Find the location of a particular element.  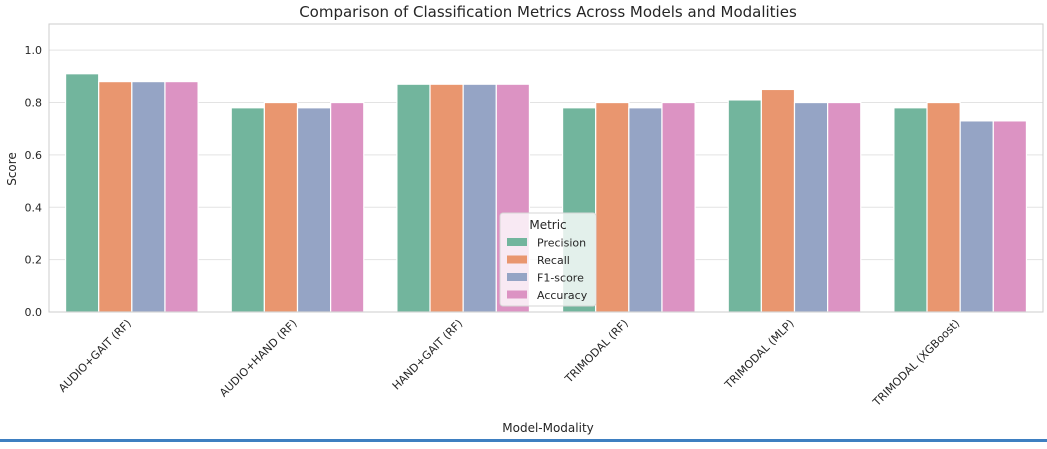

legend-title: Metric is located at coordinates (547, 225).